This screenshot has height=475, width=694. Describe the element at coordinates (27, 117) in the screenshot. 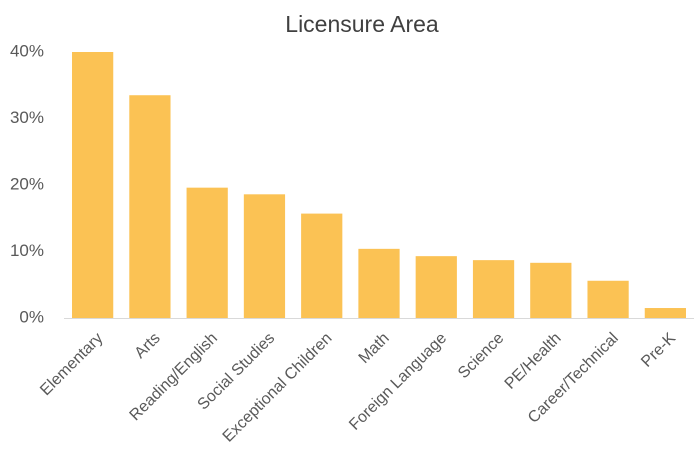

I see `y-tick-label: 30%` at that location.